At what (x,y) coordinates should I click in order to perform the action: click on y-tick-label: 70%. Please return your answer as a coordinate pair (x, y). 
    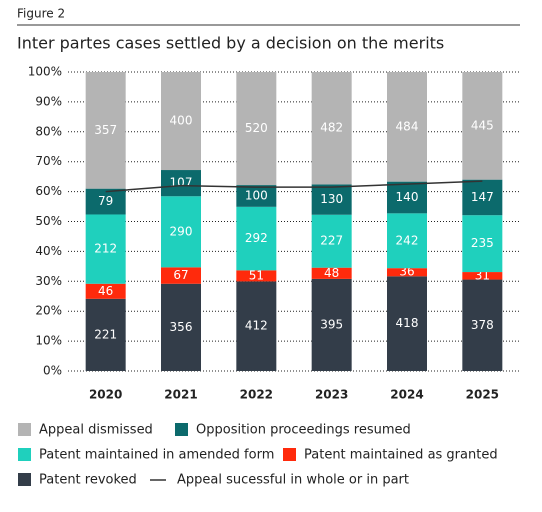
    Looking at the image, I should click on (48, 161).